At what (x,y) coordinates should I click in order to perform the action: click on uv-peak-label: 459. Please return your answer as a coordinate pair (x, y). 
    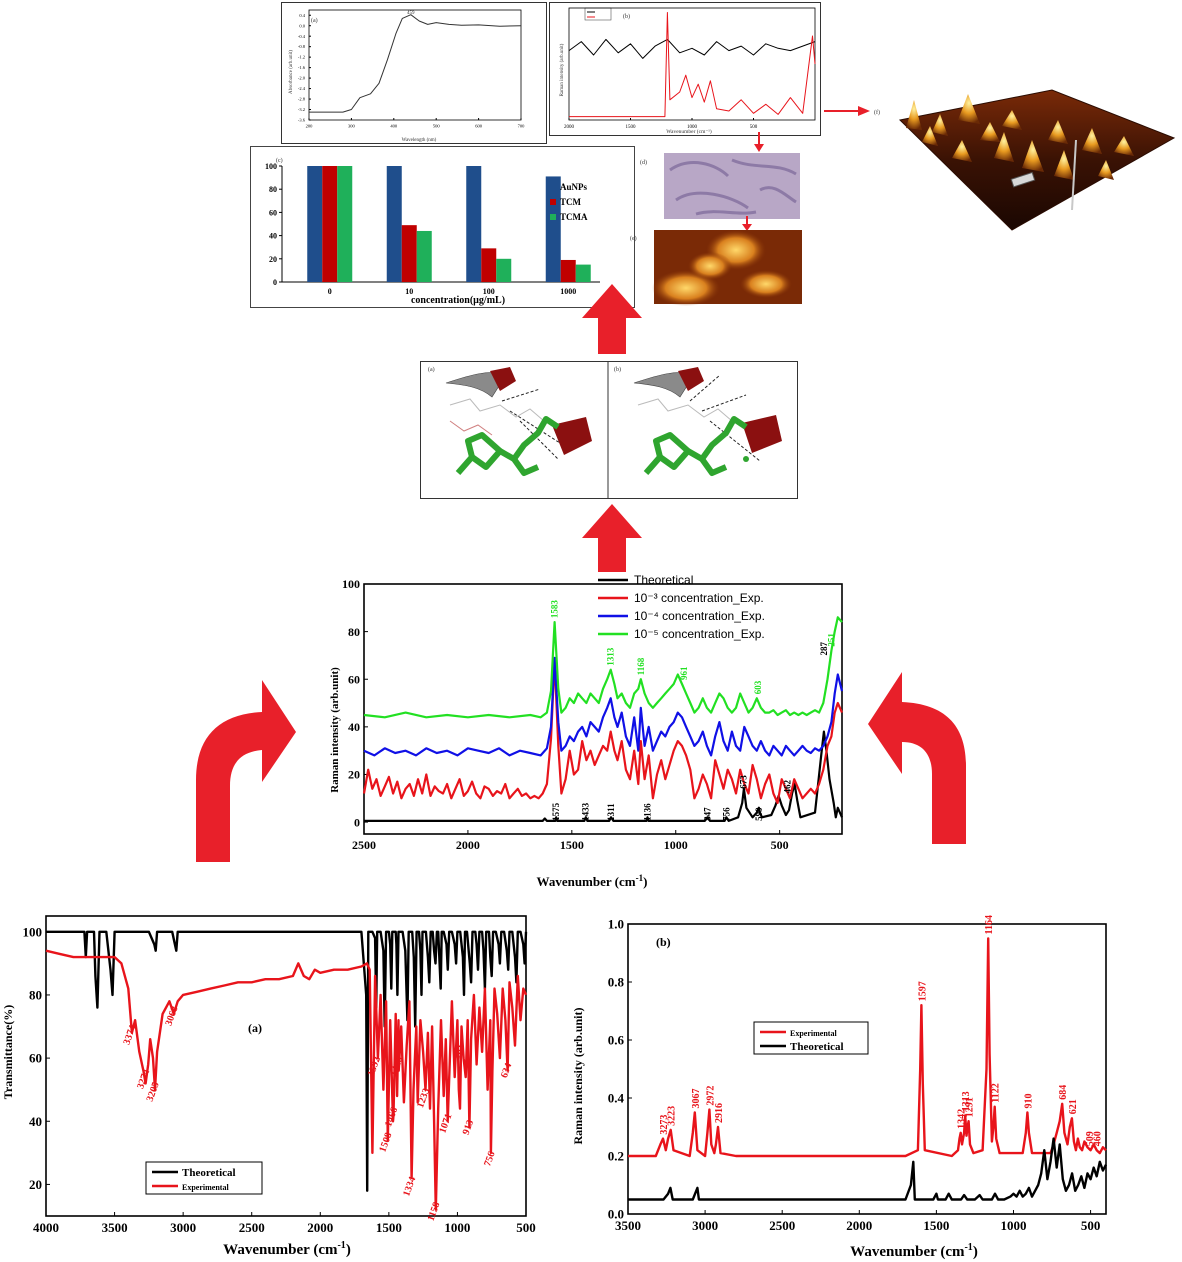
    Looking at the image, I should click on (411, 13).